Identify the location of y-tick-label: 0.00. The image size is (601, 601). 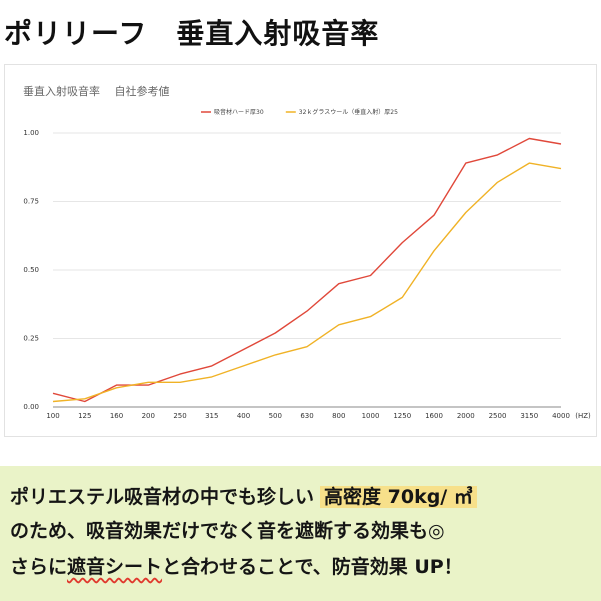
(31, 407).